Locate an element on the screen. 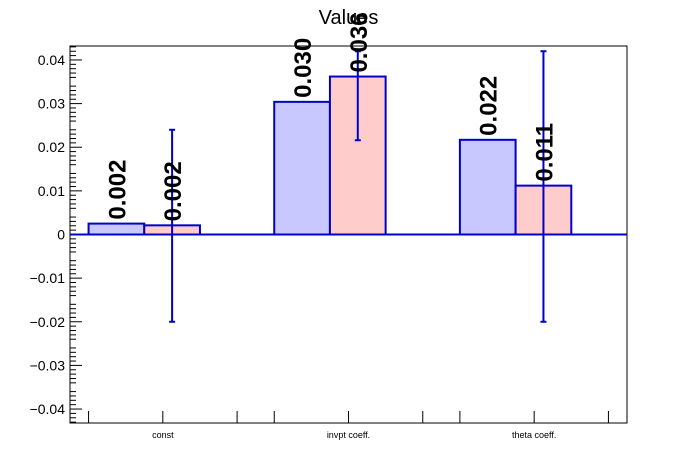 The image size is (696, 472). value-label: 0.030 is located at coordinates (303, 68).